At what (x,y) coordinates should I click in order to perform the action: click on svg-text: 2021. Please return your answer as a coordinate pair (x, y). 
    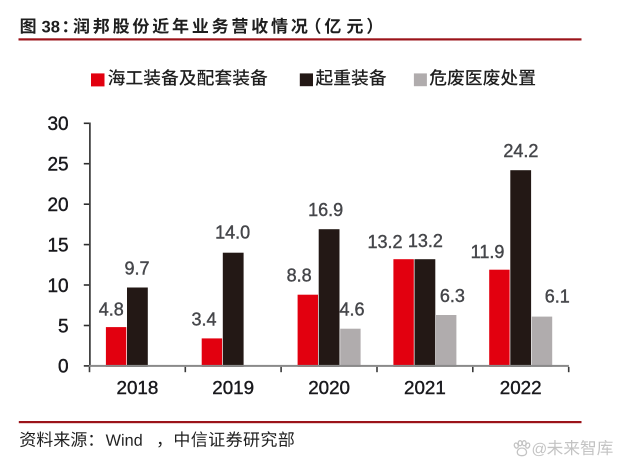
    Looking at the image, I should click on (425, 387).